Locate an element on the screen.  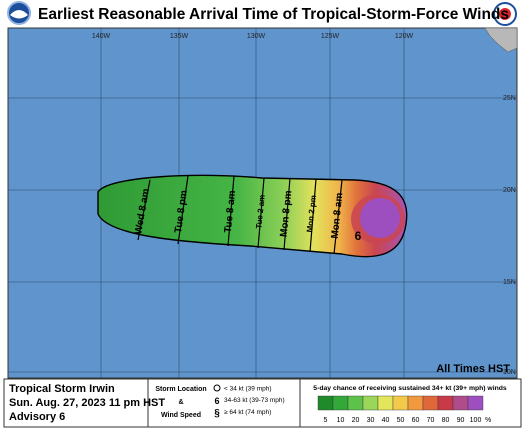
scale-label: 100 is located at coordinates (476, 420).